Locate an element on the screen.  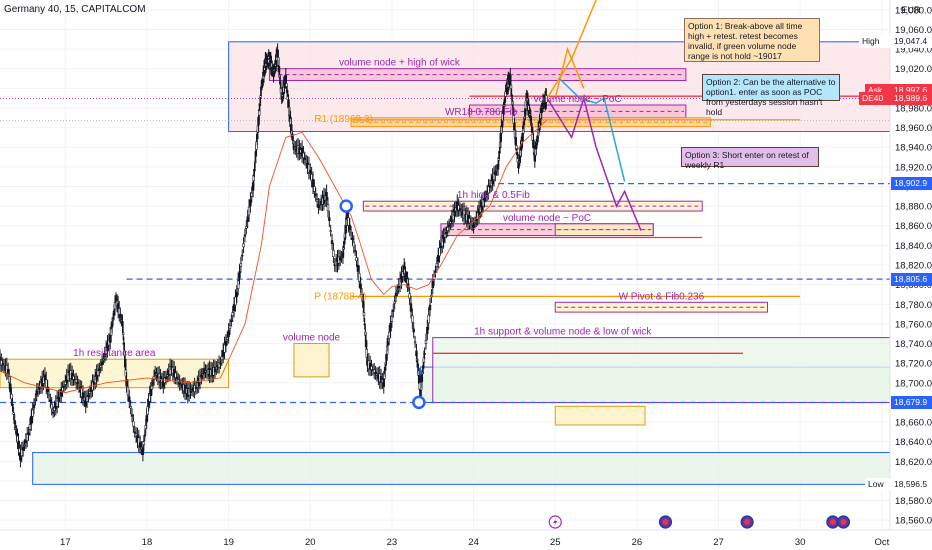
y-tick-label: 18,860.0 is located at coordinates (913, 226).